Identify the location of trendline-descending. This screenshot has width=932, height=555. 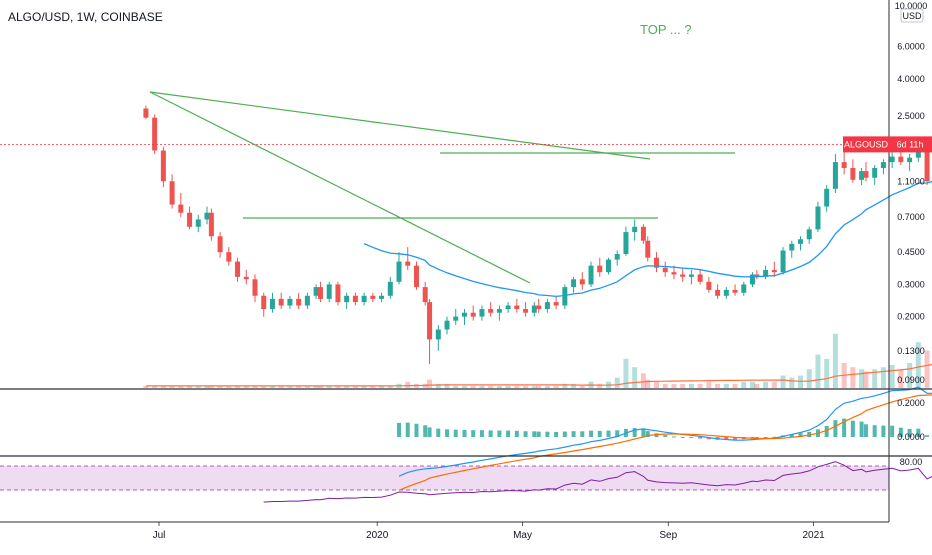
(400, 125).